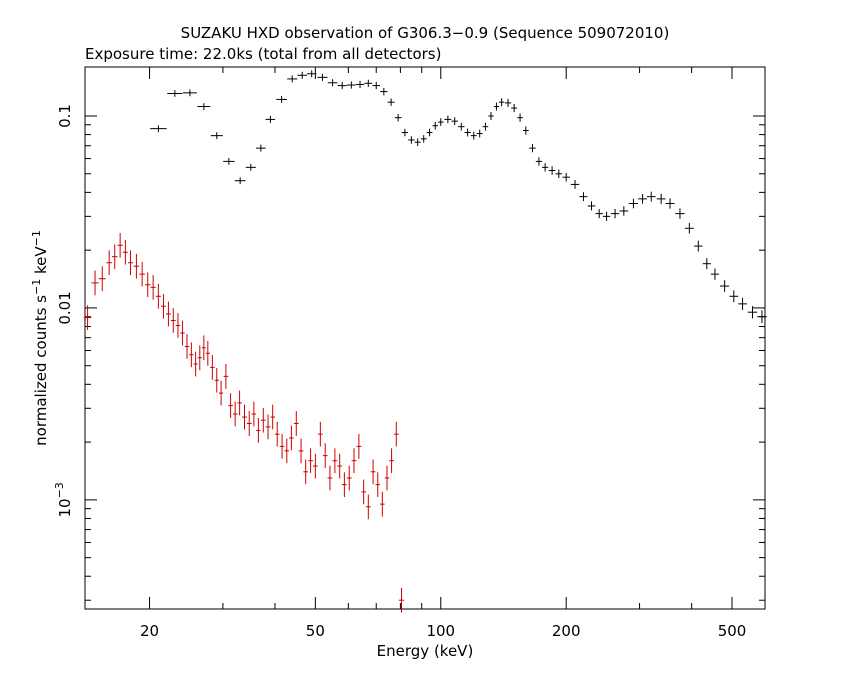 The height and width of the screenshot is (685, 850). I want to click on y-tick-label: 0.1, so click(65, 116).